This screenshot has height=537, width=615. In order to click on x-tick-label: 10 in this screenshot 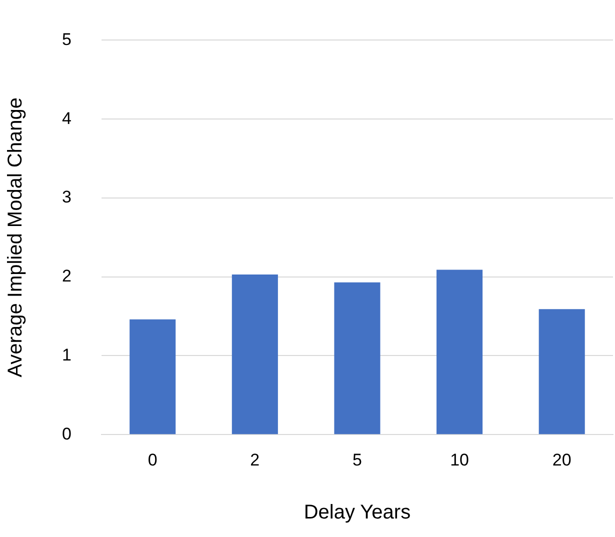, I will do `click(459, 460)`.